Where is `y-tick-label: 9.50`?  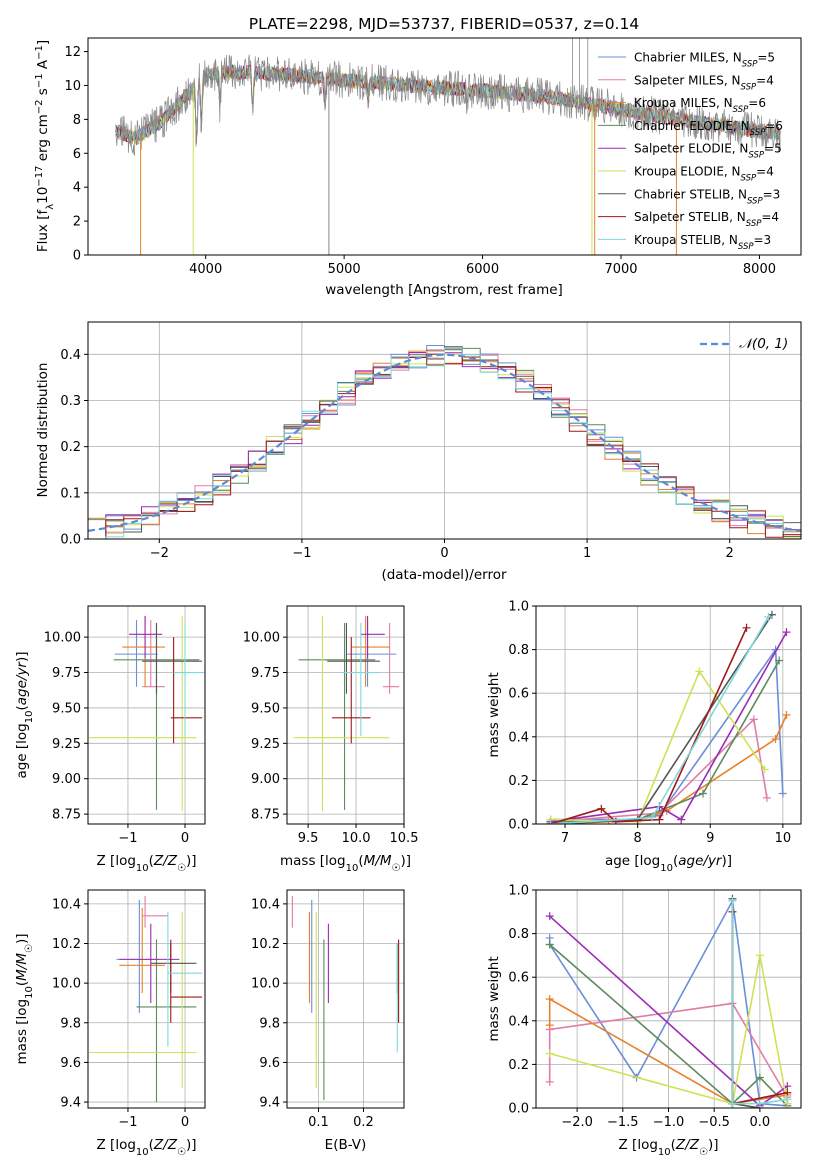
y-tick-label: 9.50 is located at coordinates (66, 708).